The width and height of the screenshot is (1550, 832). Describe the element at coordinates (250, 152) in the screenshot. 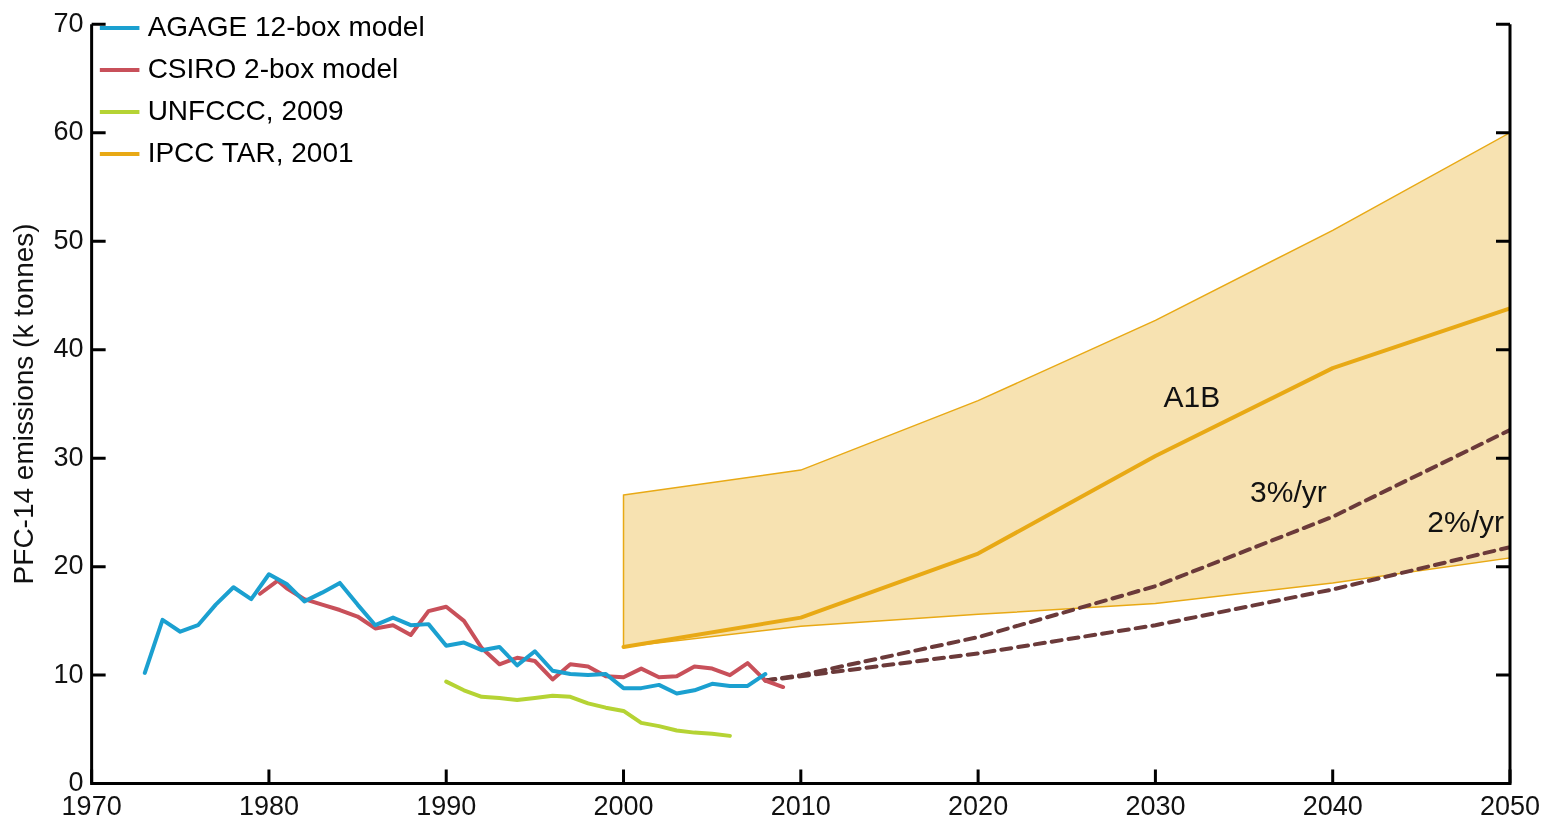

I see `legend-label: IPCC TAR, 2001` at that location.